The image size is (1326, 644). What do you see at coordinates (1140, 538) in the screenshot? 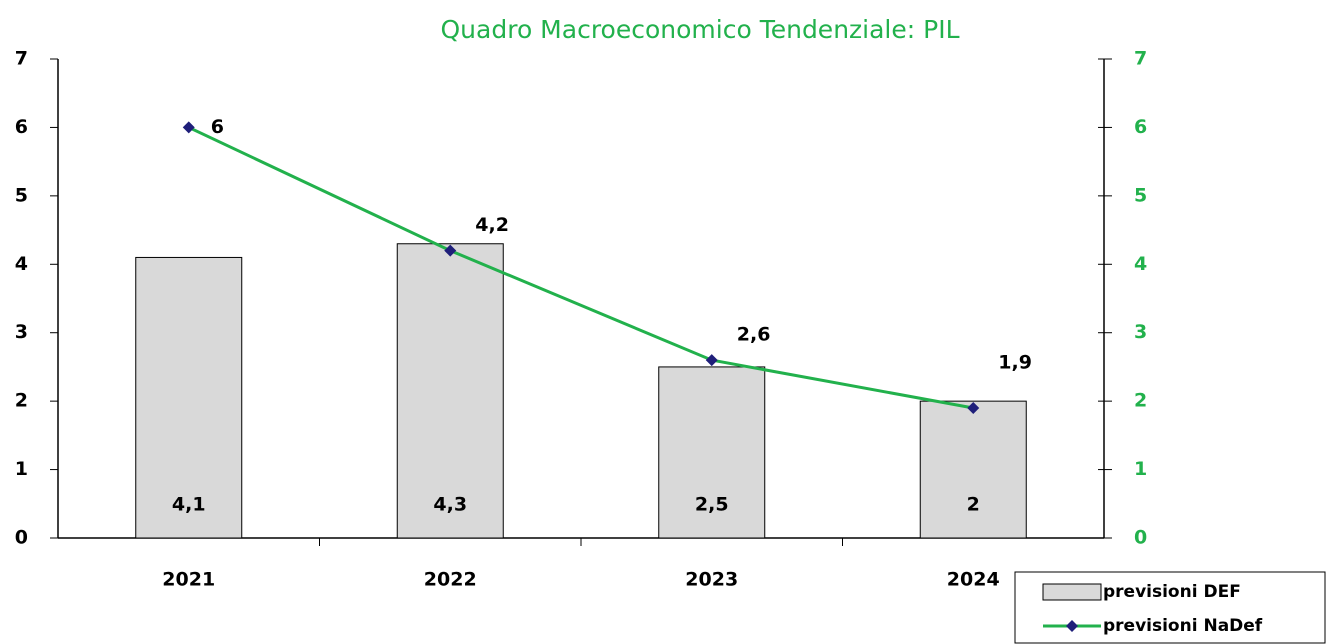
I see `y2-tick-label: 0` at bounding box center [1140, 538].